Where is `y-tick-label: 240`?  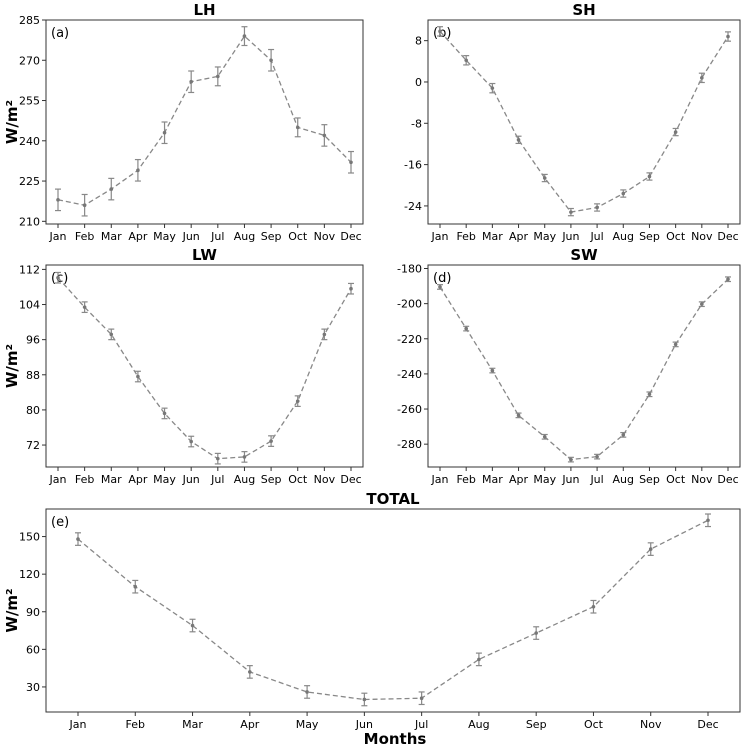 y-tick-label: 240 is located at coordinates (29, 141).